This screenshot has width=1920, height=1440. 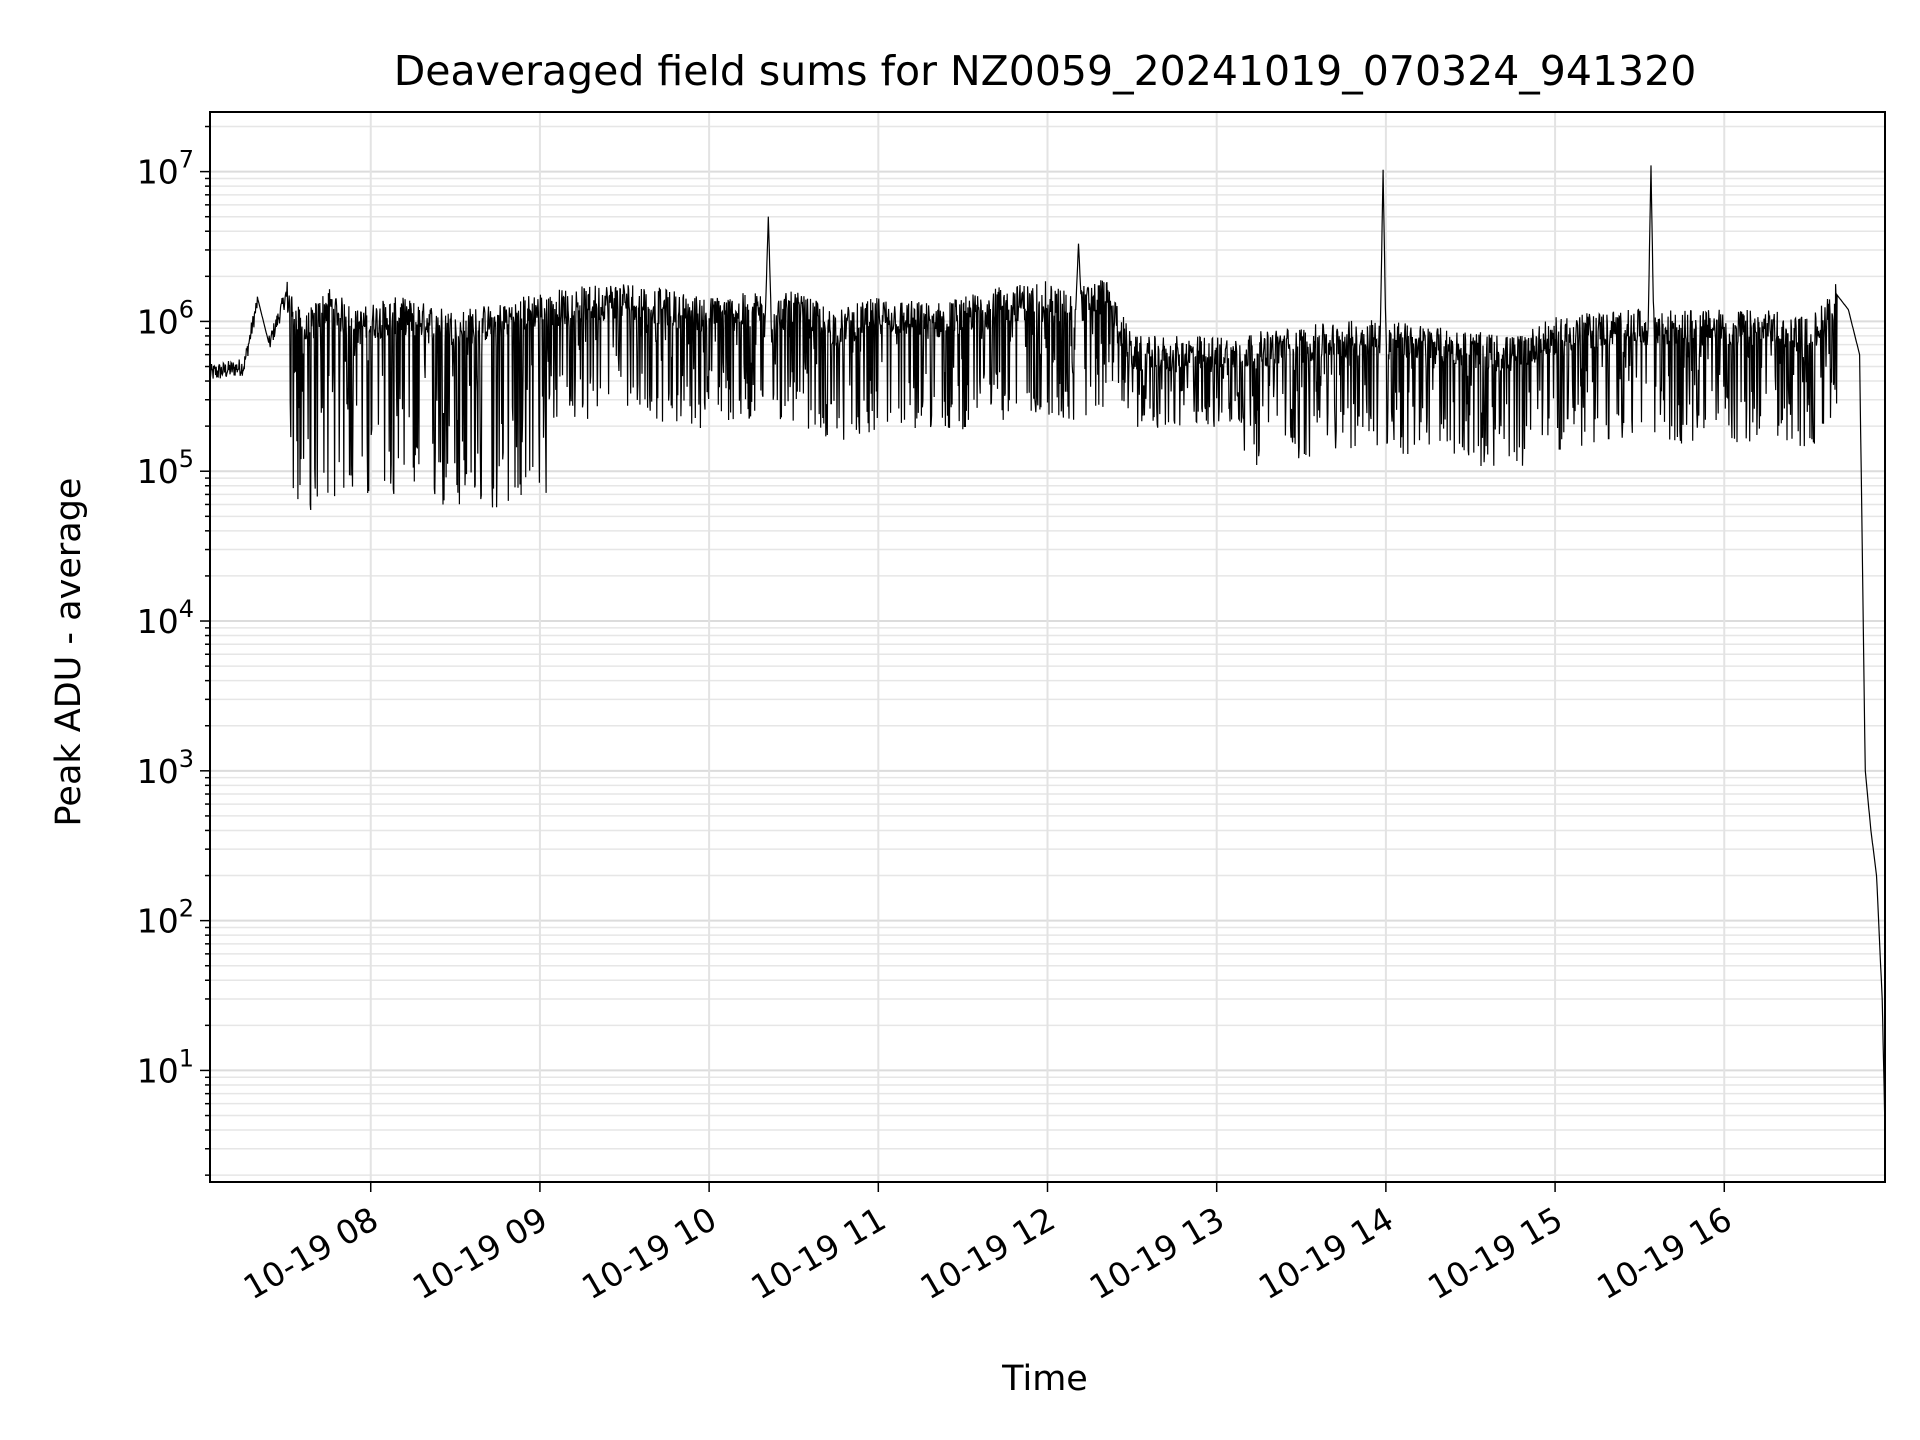 I want to click on y-tick-label: 10⁵, so click(x=165, y=468).